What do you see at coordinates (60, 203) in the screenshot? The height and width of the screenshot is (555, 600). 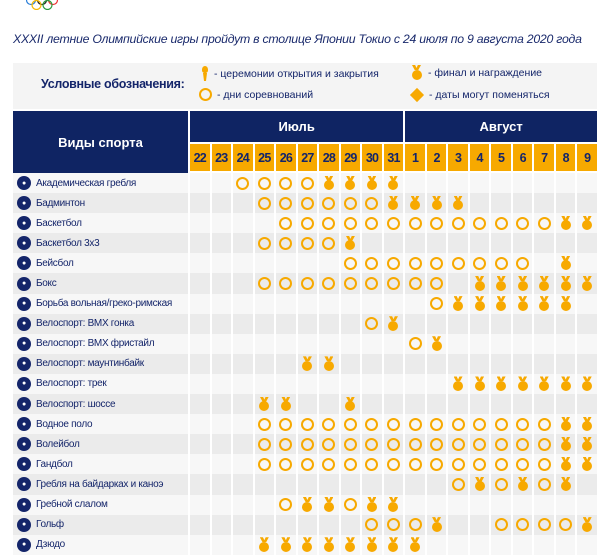 I see `sport-name: Бадминтон` at bounding box center [60, 203].